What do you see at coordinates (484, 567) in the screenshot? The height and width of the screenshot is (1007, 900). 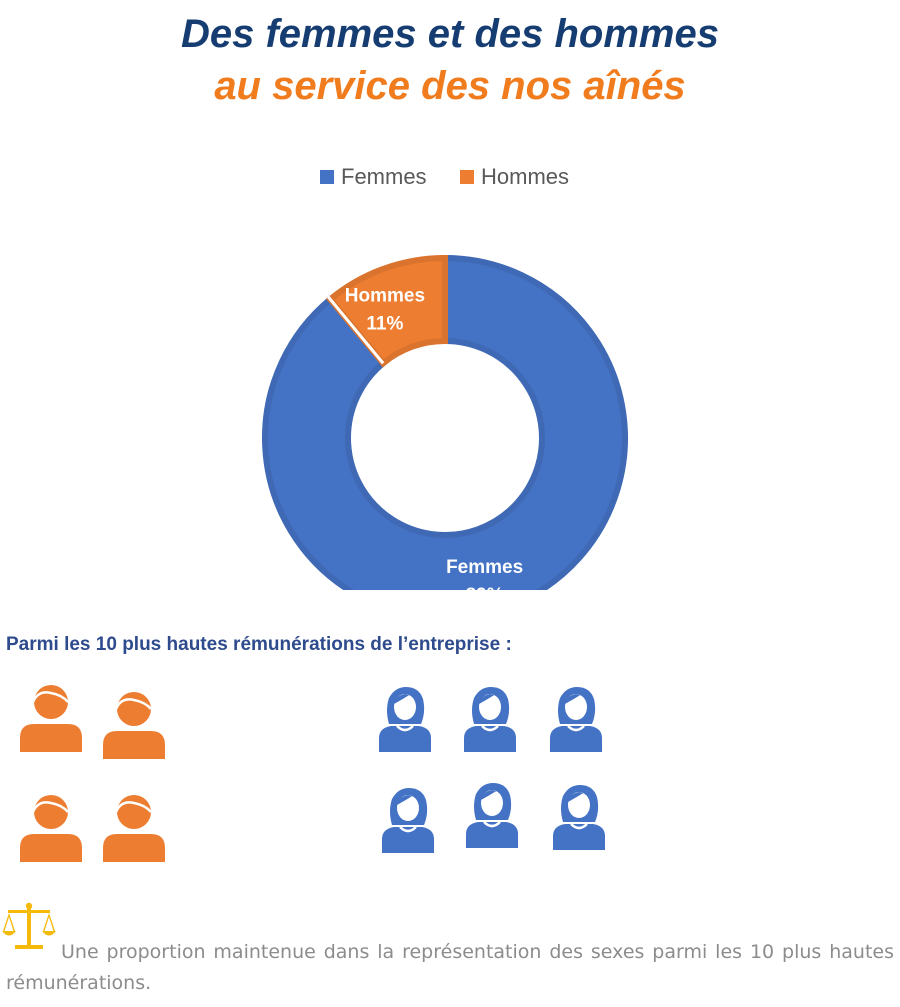 I see `data-label-category: Femmes` at bounding box center [484, 567].